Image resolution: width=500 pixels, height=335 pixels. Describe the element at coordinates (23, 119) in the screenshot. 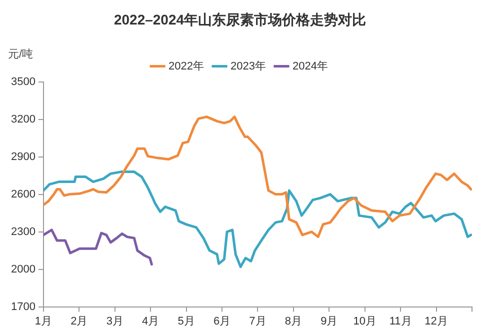

I see `y-tick-label: 3200` at that location.